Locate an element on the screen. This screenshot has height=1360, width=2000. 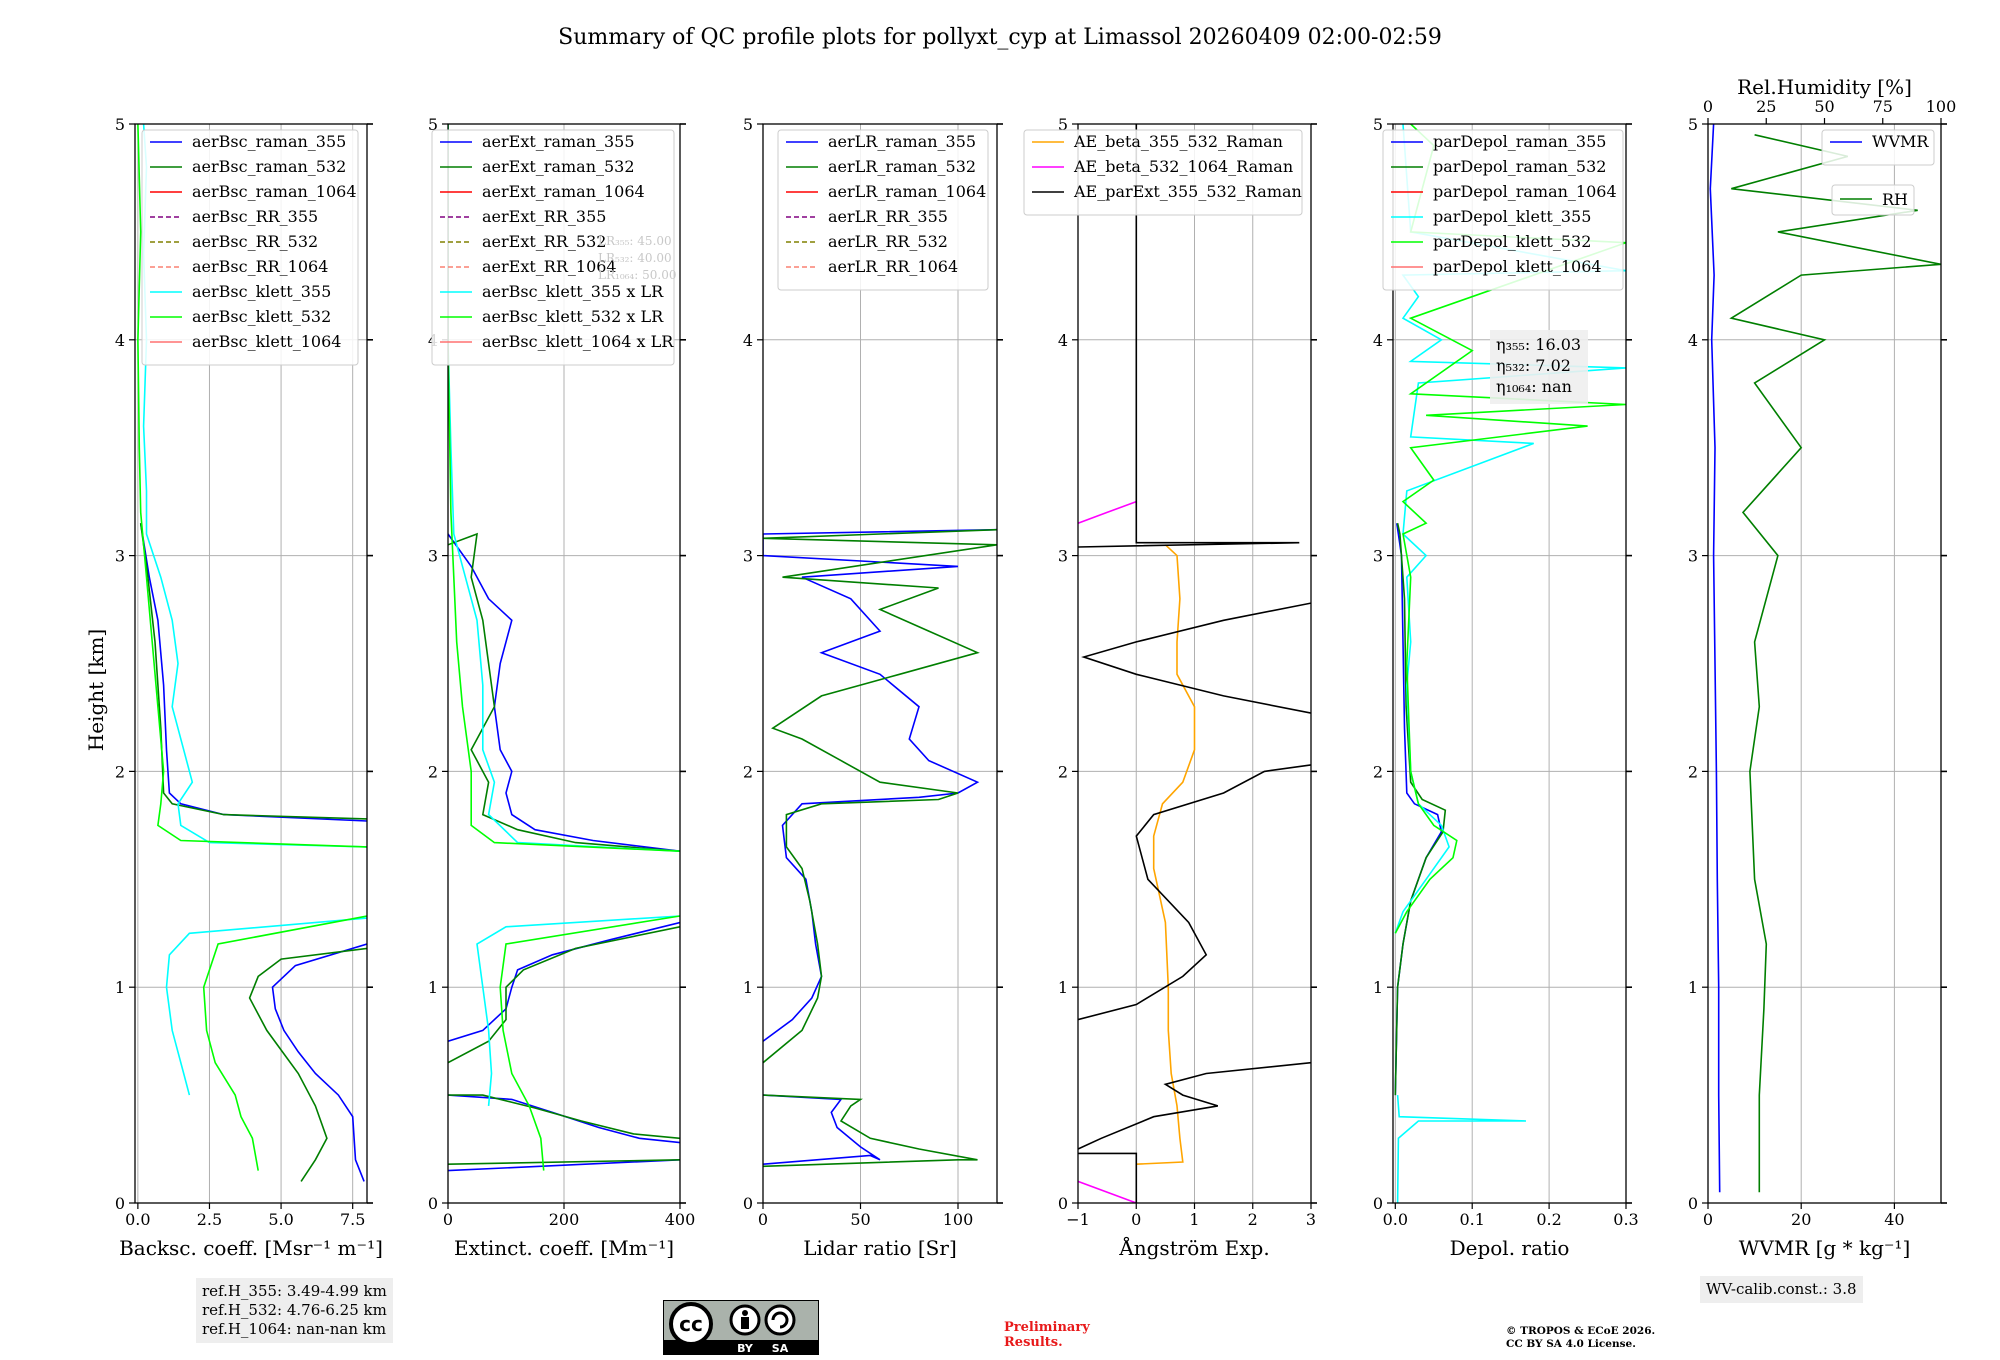
legend-label: aerLR_raman_355 is located at coordinates (902, 141).